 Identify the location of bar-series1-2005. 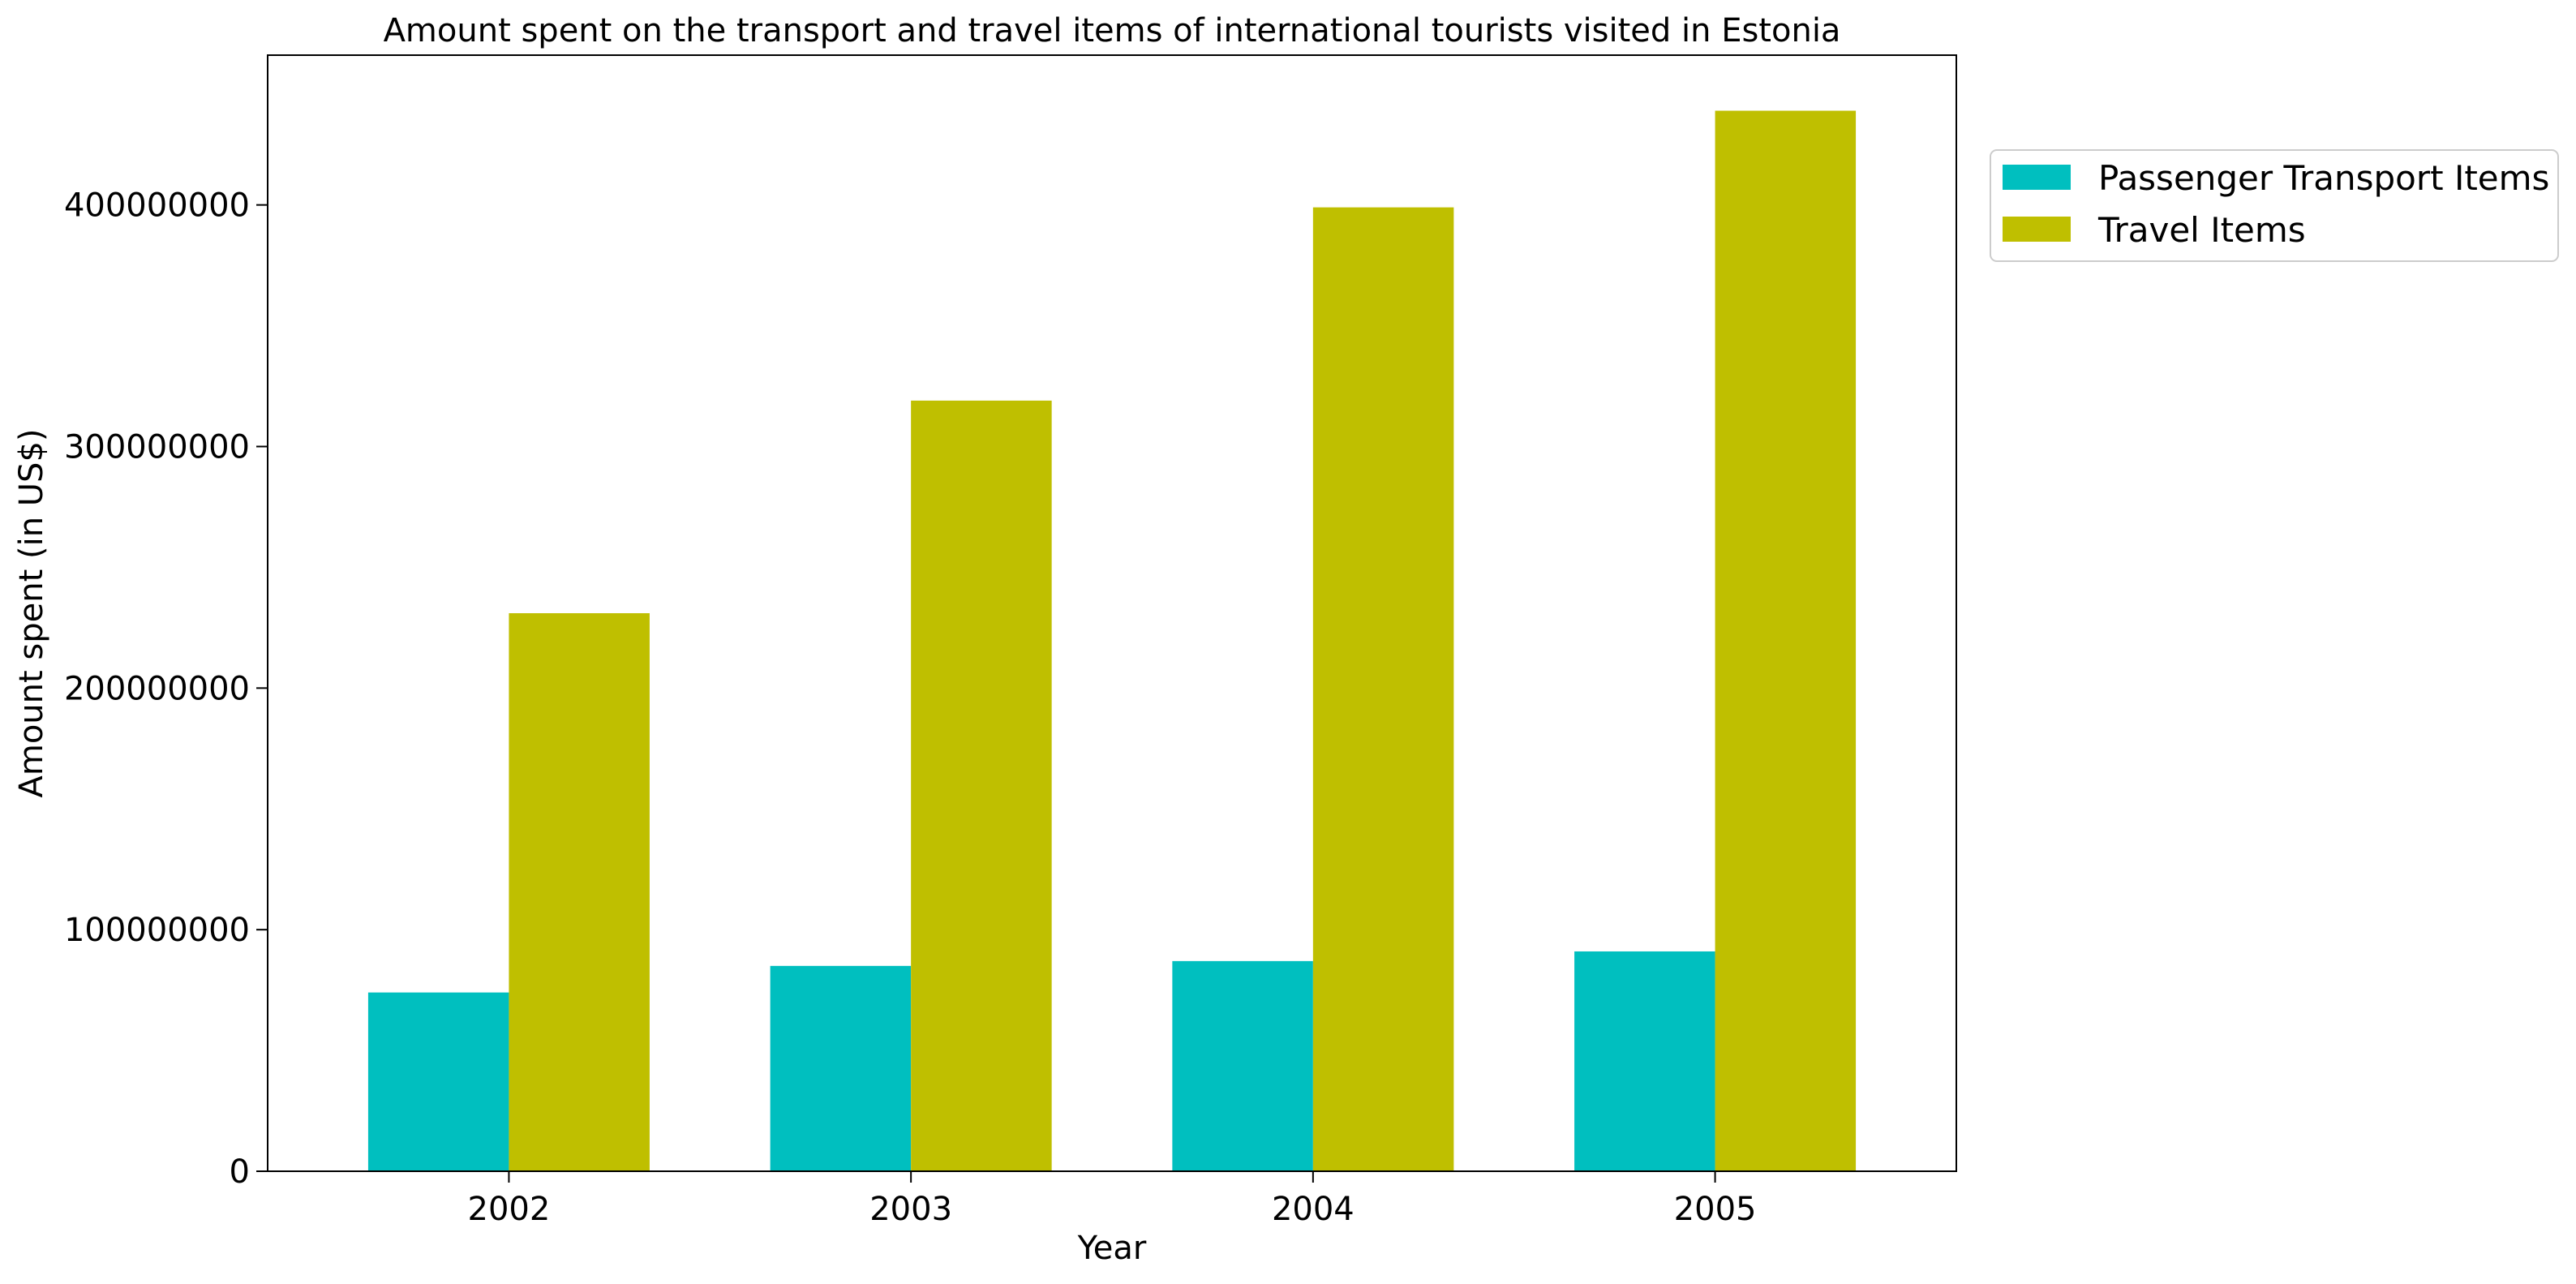
(1786, 640).